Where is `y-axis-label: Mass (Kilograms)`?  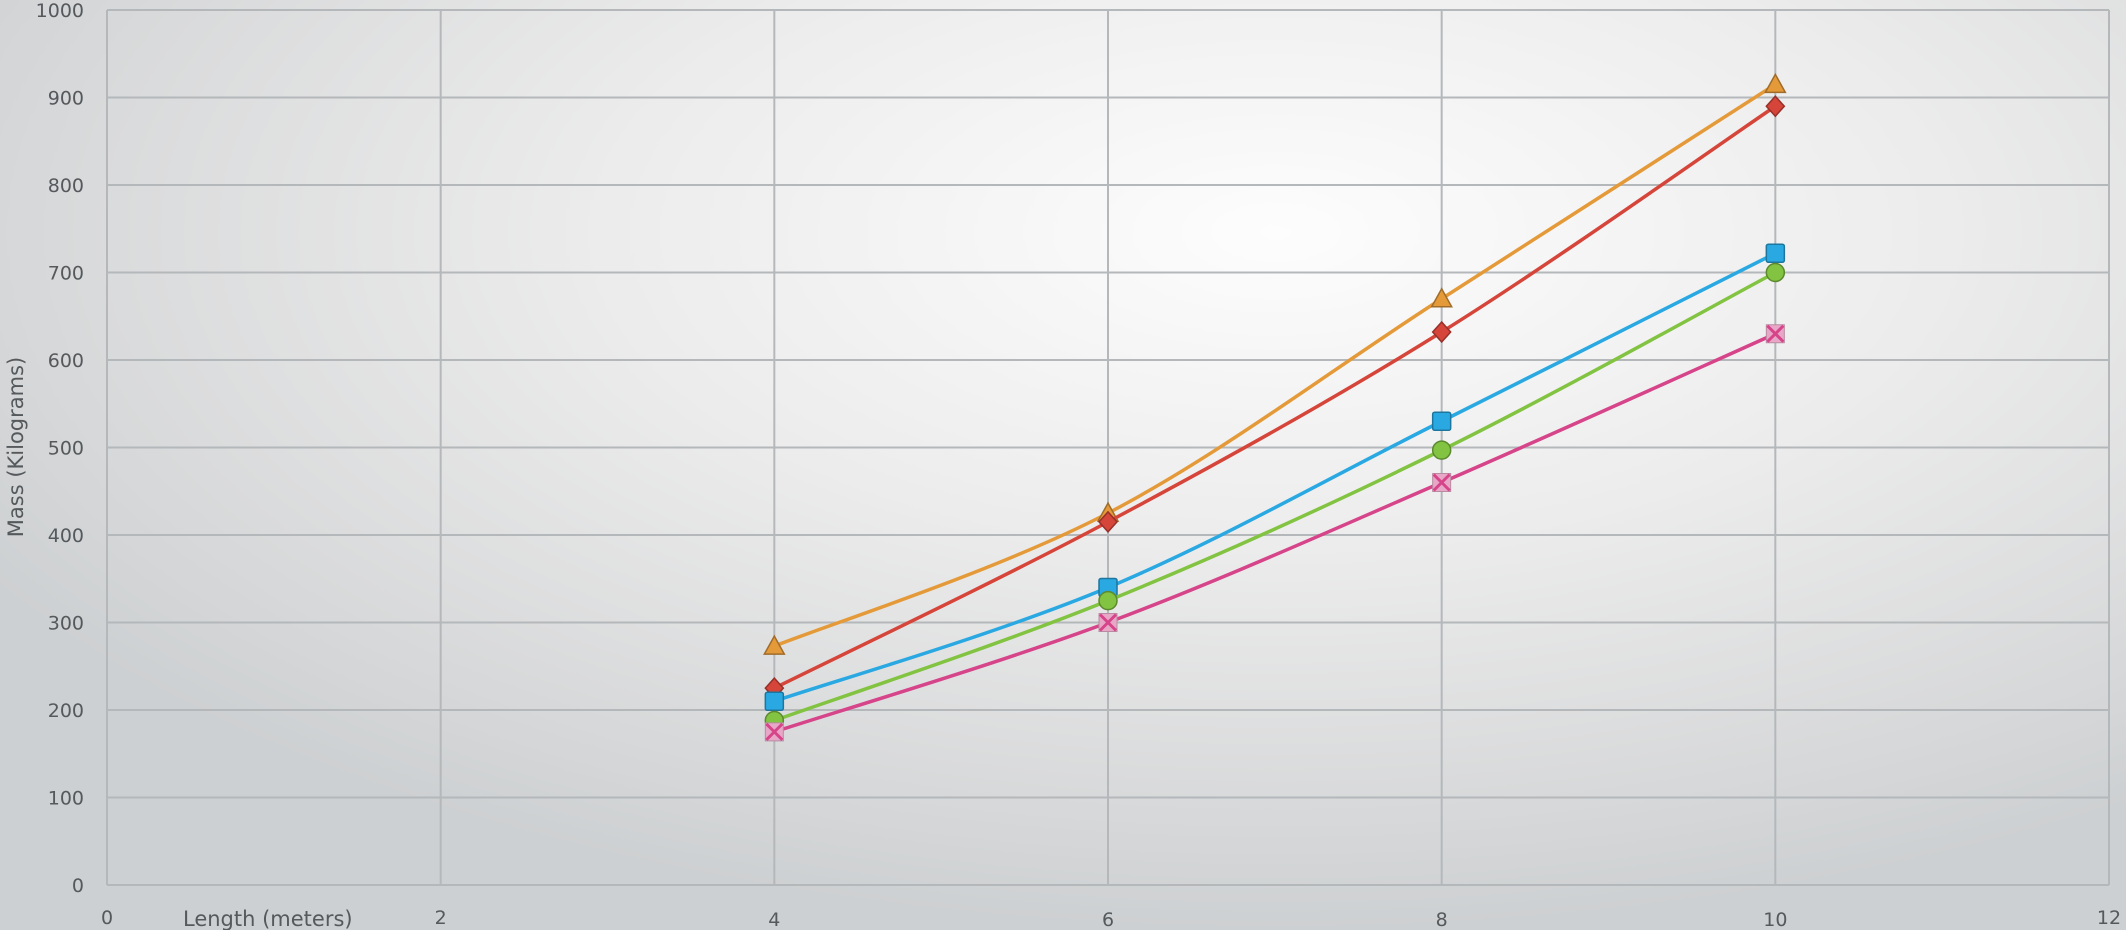
y-axis-label: Mass (Kilograms) is located at coordinates (16, 447).